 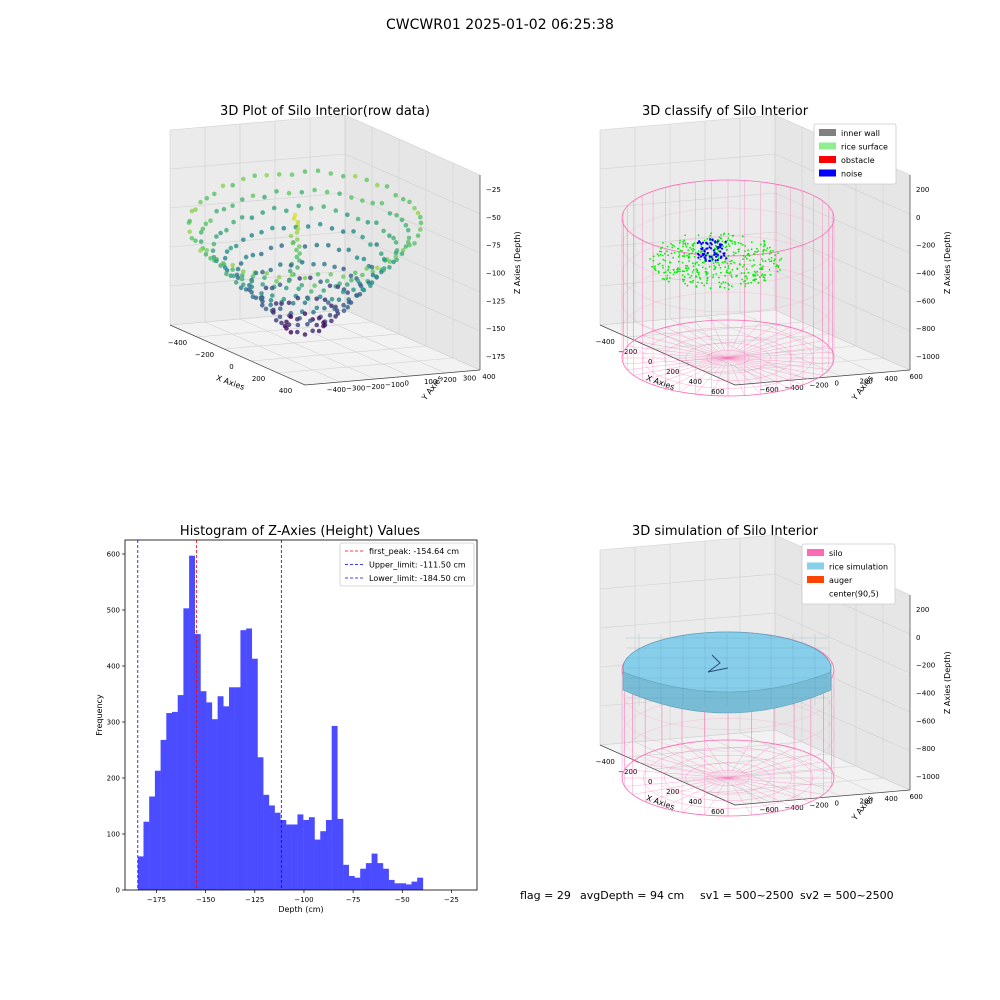 What do you see at coordinates (922, 610) in the screenshot?
I see `z-tick-label: 200` at bounding box center [922, 610].